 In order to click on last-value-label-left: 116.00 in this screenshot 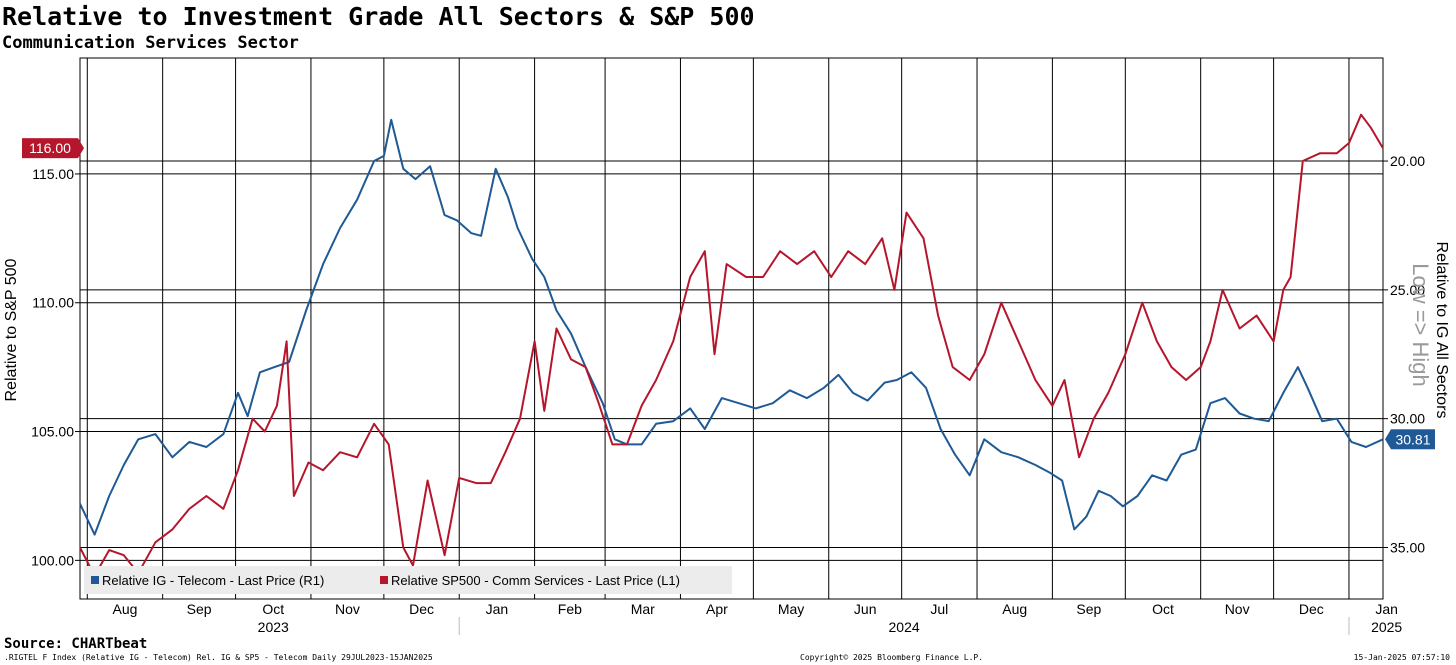, I will do `click(50, 148)`.